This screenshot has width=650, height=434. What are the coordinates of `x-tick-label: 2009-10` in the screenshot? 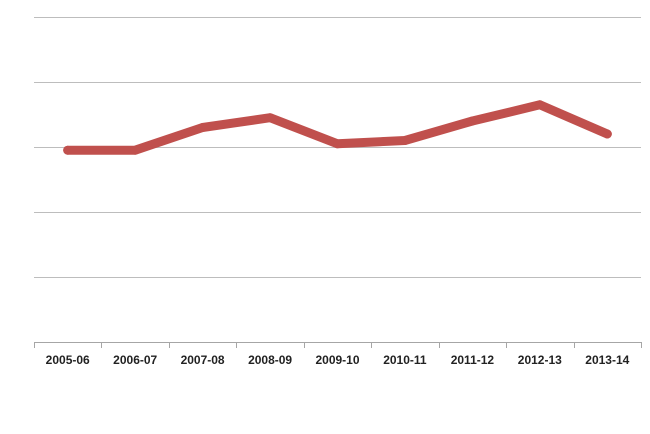 It's located at (337, 360).